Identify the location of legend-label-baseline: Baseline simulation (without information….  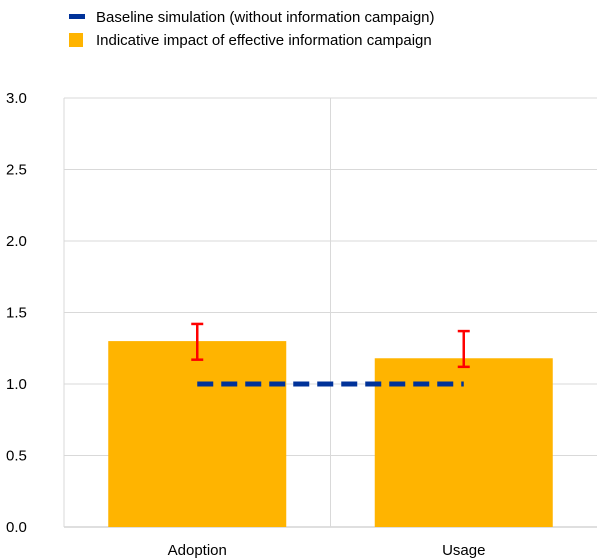
(265, 17).